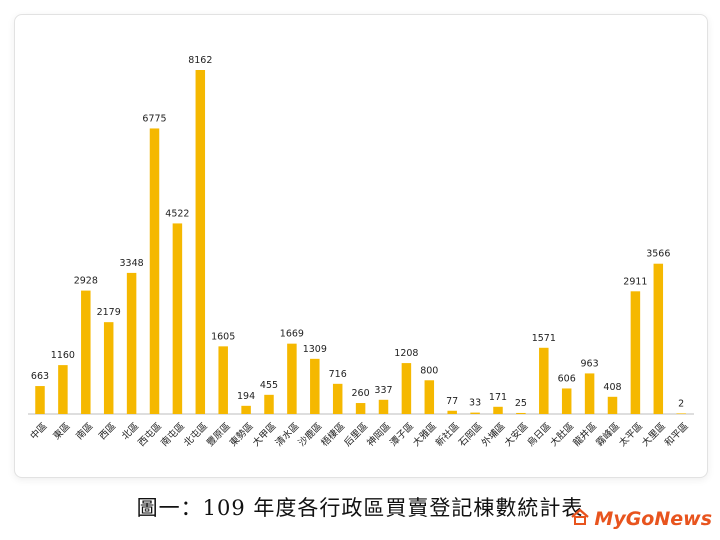  Describe the element at coordinates (132, 263) in the screenshot. I see `data-label: 3348` at that location.